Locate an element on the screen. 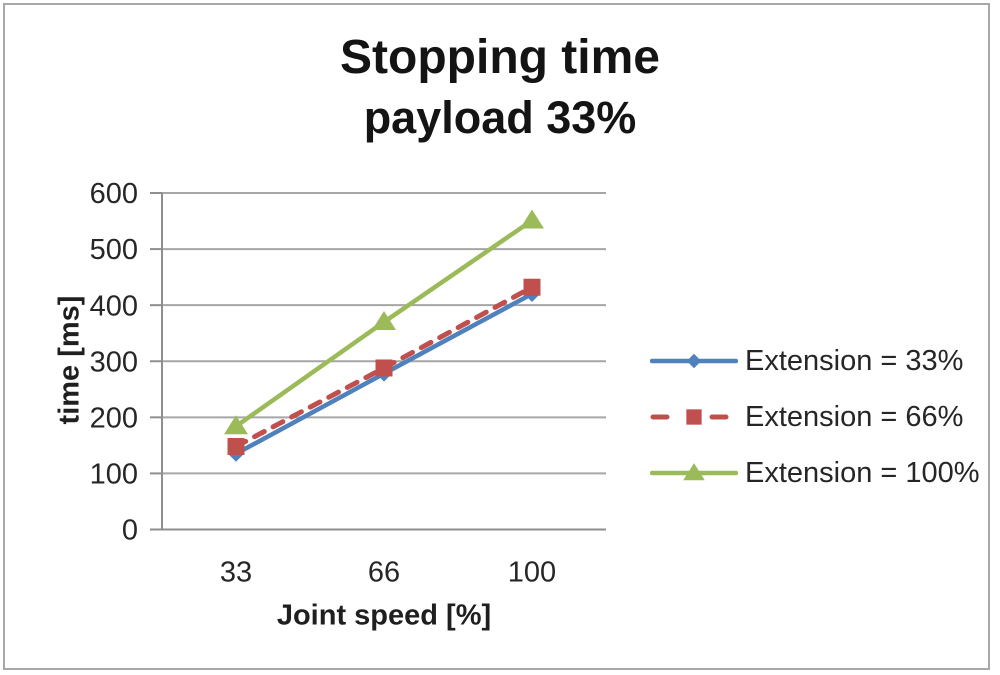 The image size is (1000, 675). y-tick-label: 100 is located at coordinates (114, 475).